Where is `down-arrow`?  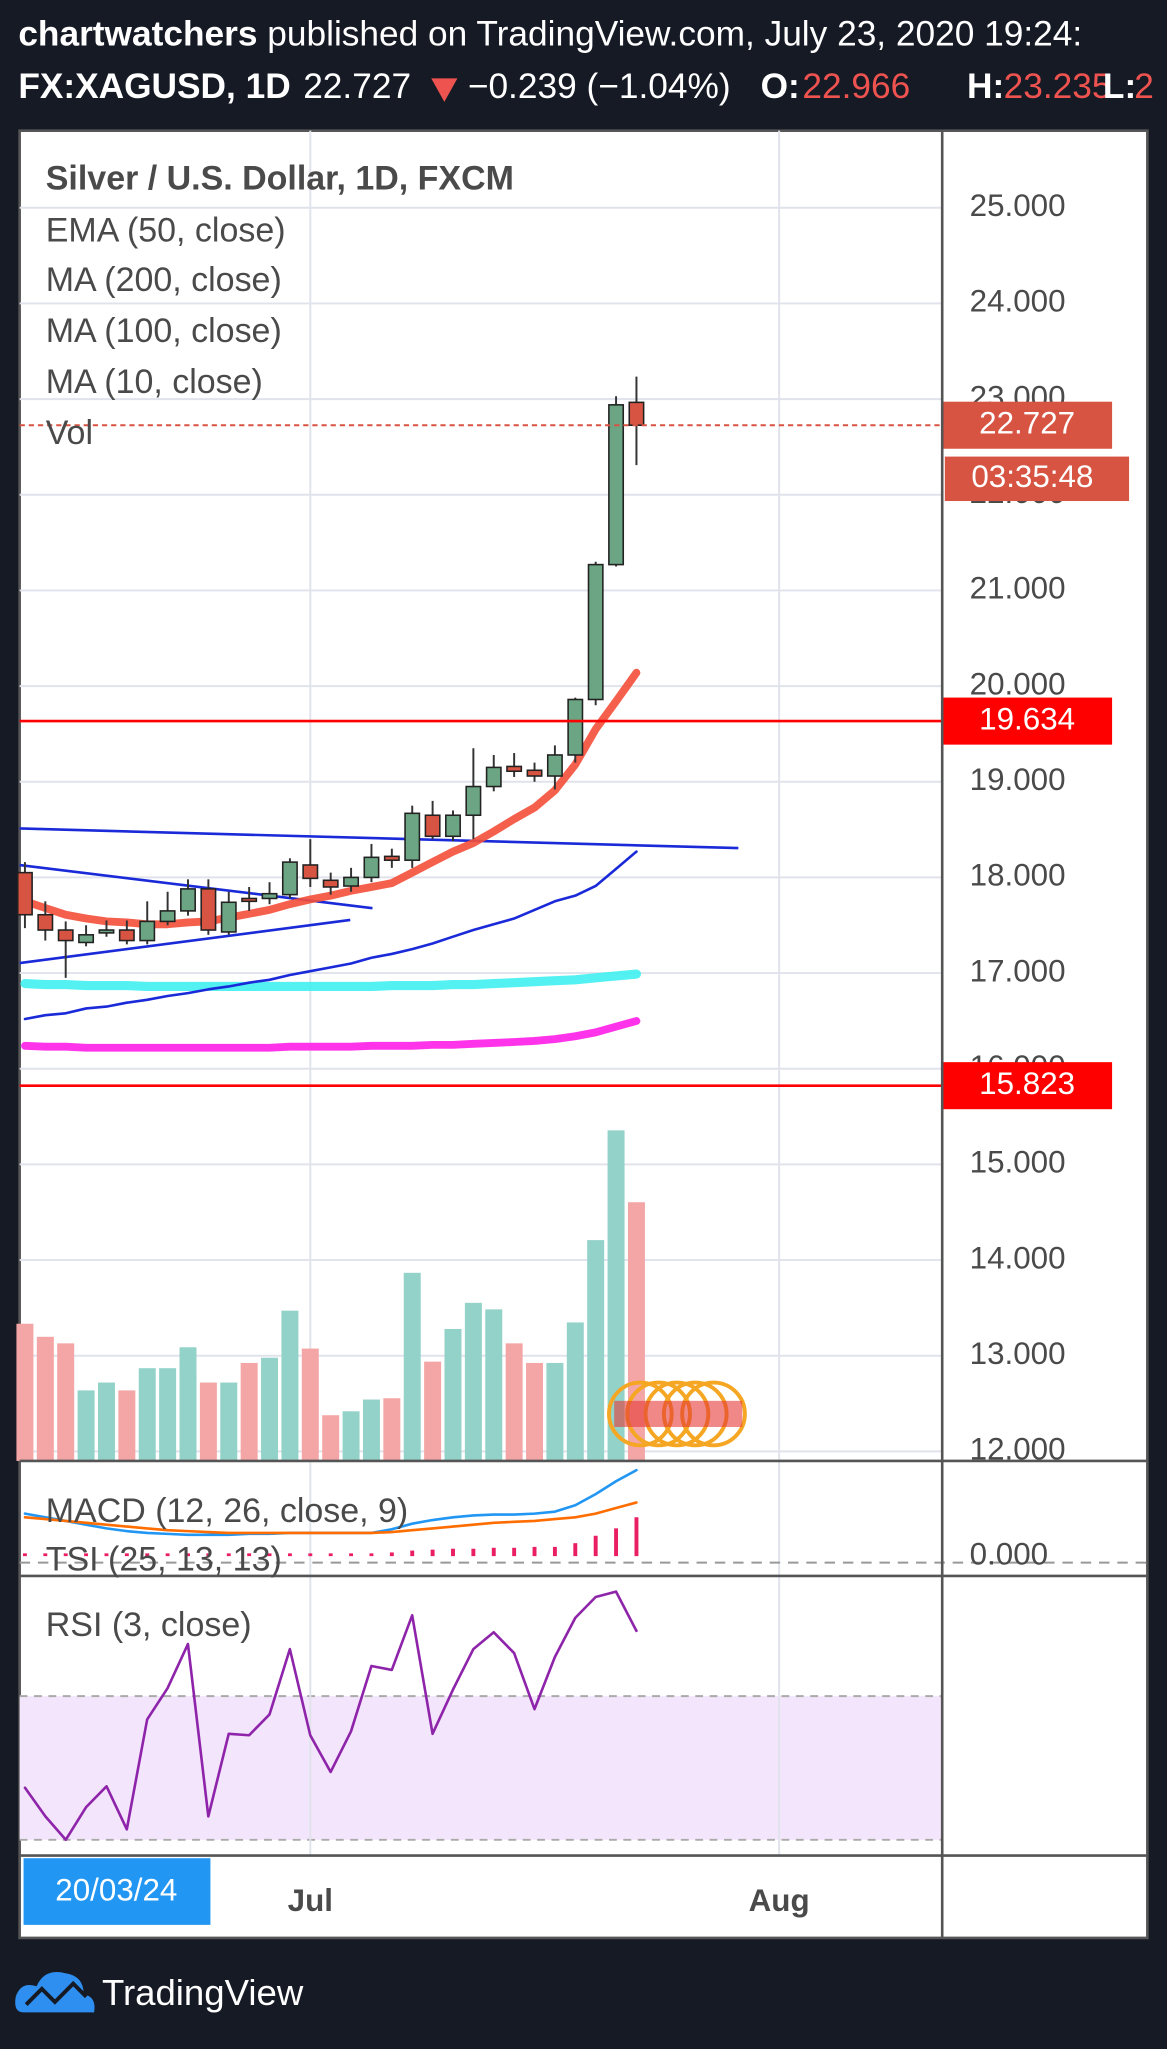 down-arrow is located at coordinates (444, 90).